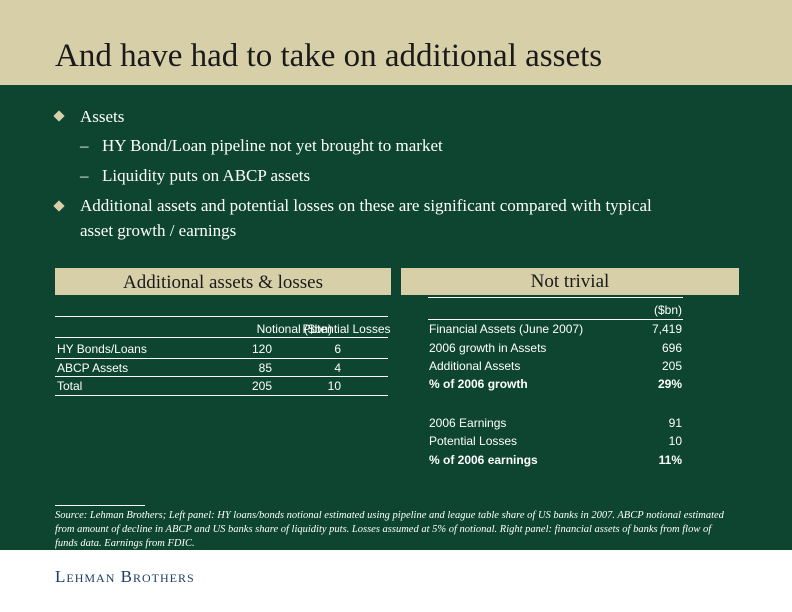 The height and width of the screenshot is (612, 792). What do you see at coordinates (671, 366) in the screenshot?
I see `table-row-value: 205` at bounding box center [671, 366].